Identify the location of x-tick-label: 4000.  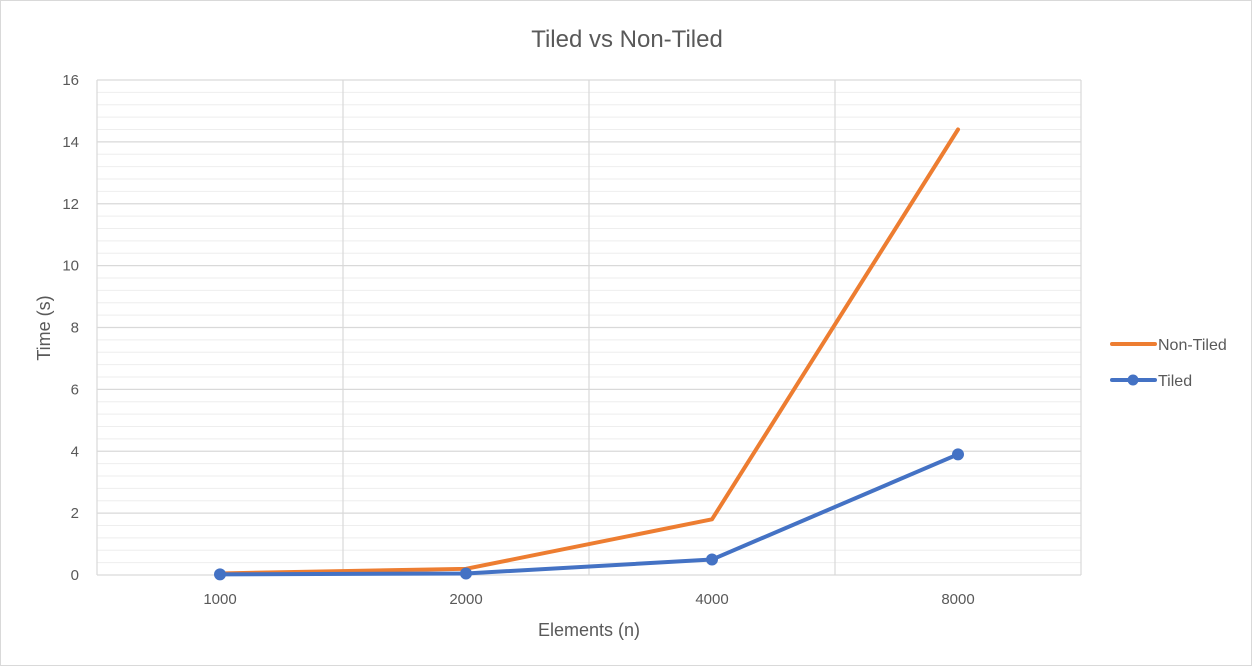
(711, 599).